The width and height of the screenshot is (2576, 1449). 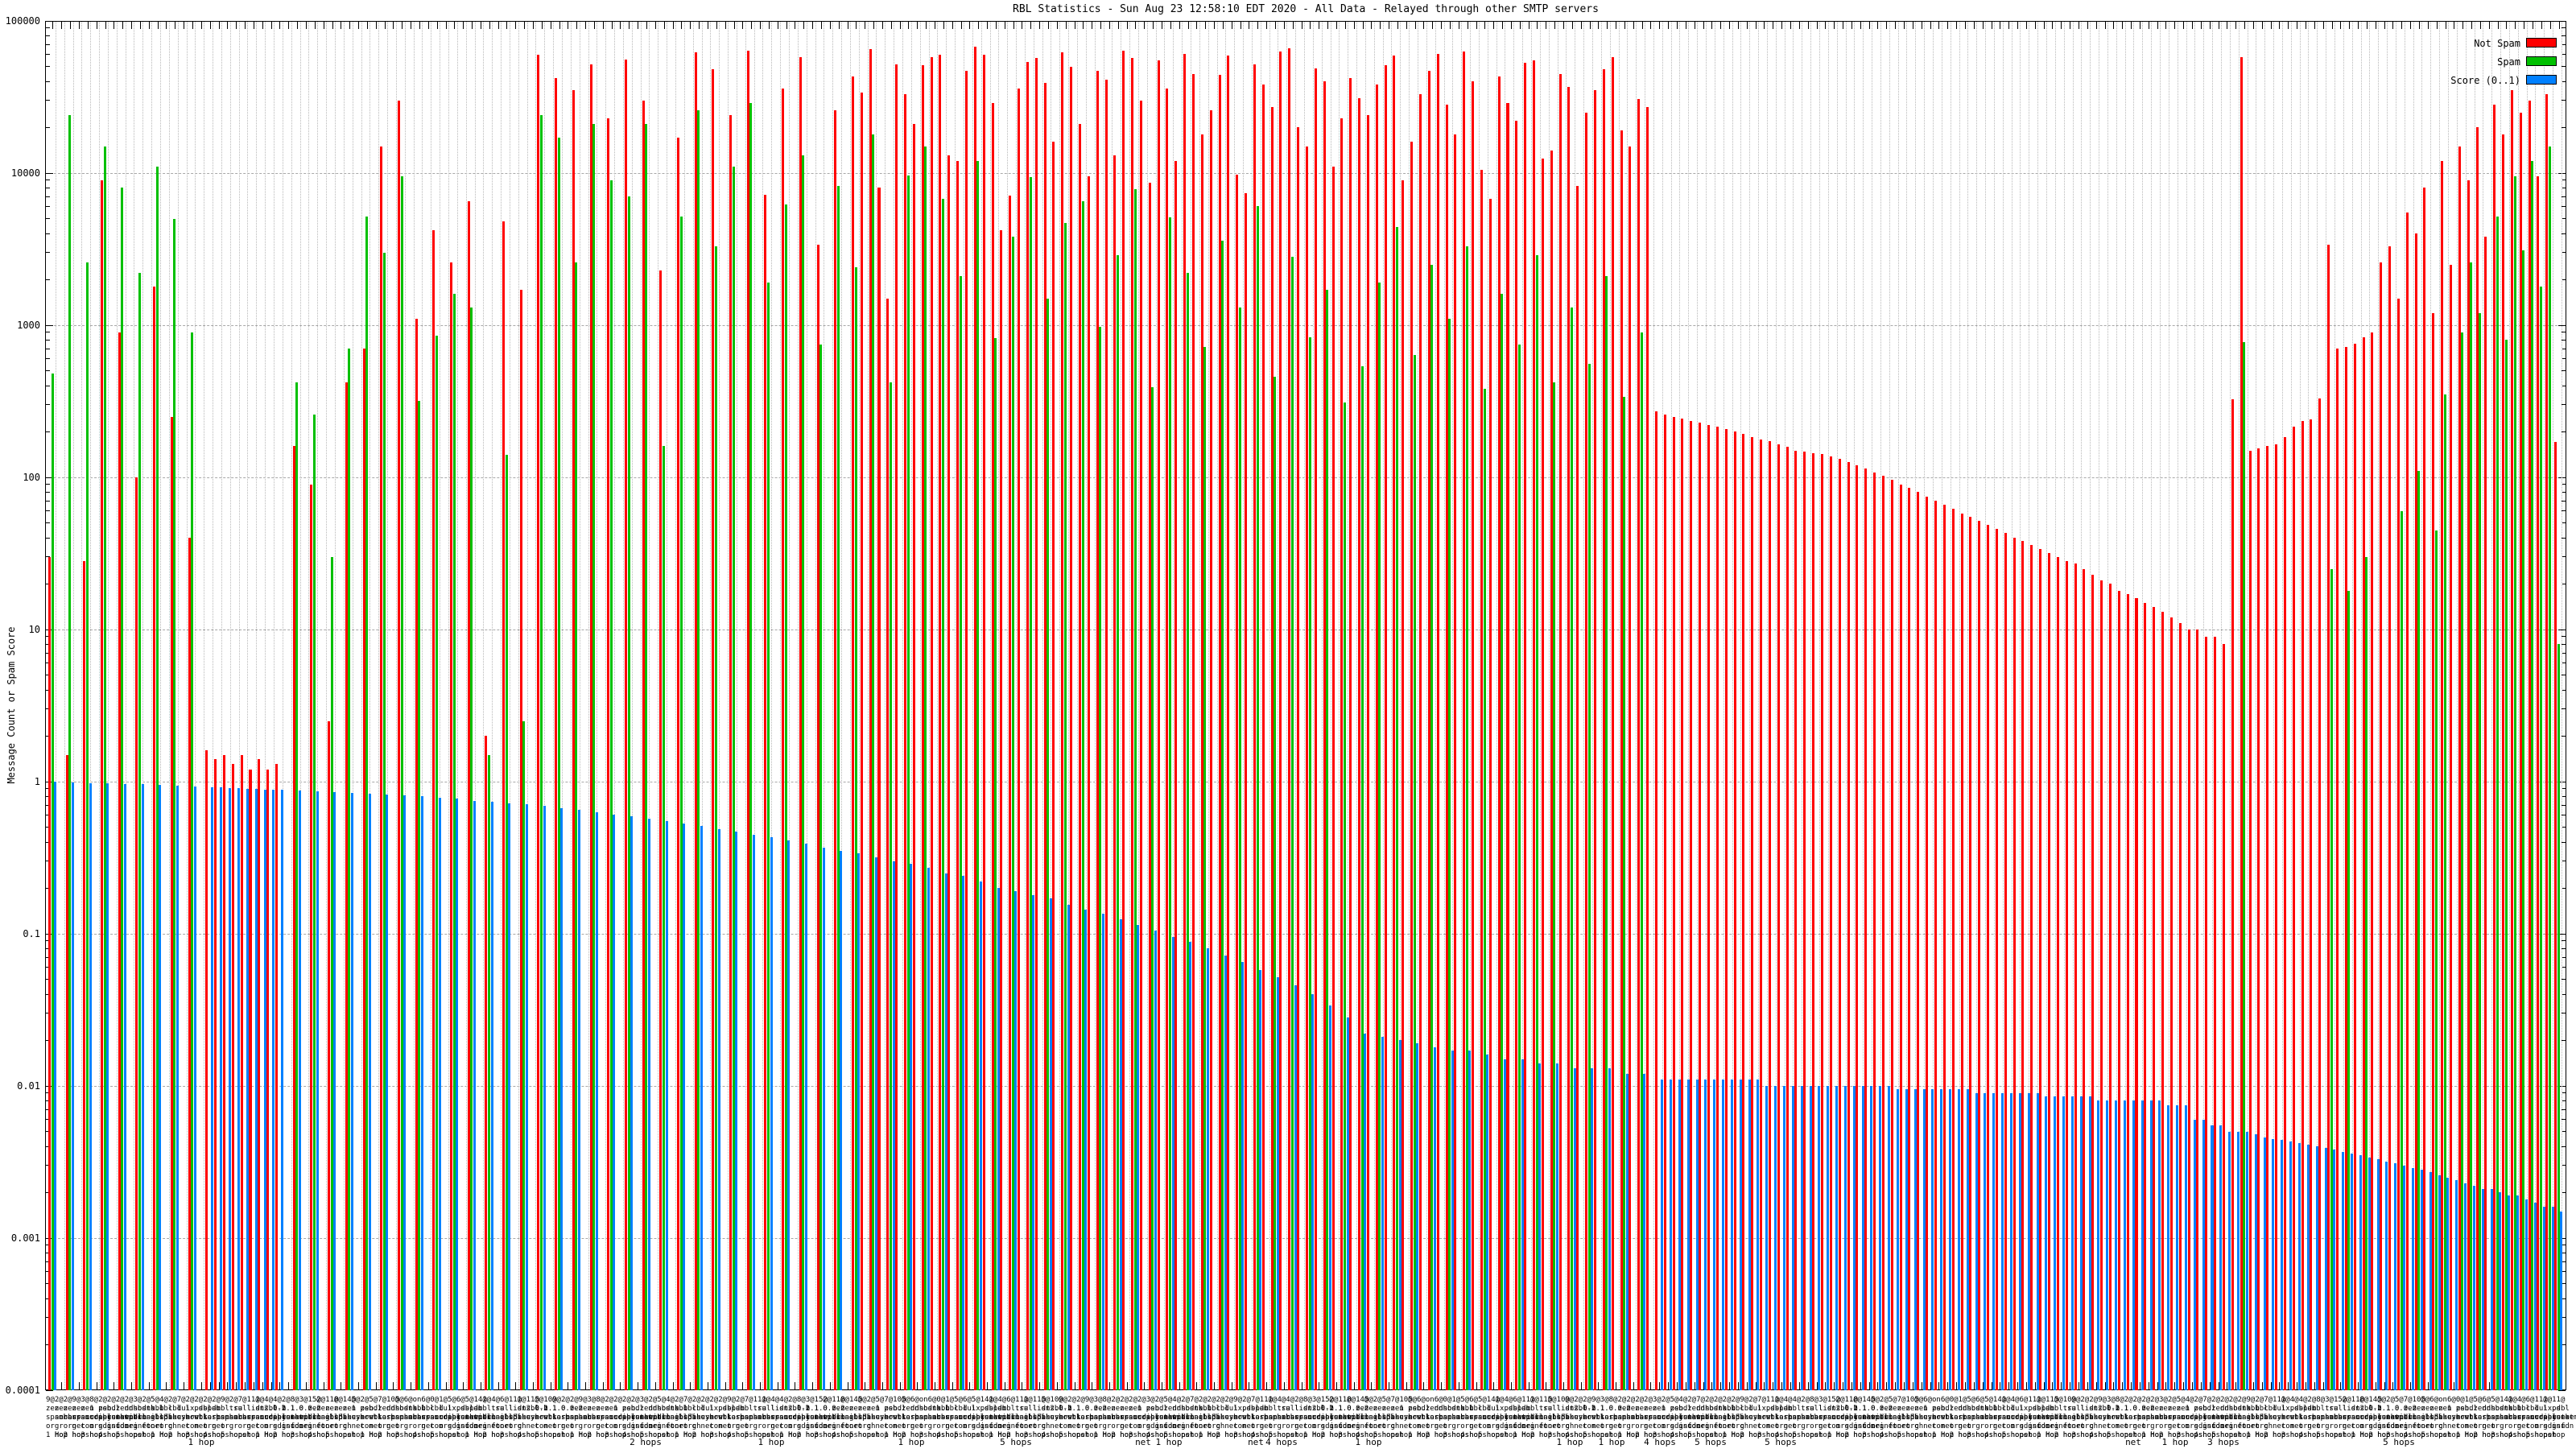 What do you see at coordinates (690, 1417) in the screenshot?
I see `x-tick-label: 7@ ubl s5h org hop` at bounding box center [690, 1417].